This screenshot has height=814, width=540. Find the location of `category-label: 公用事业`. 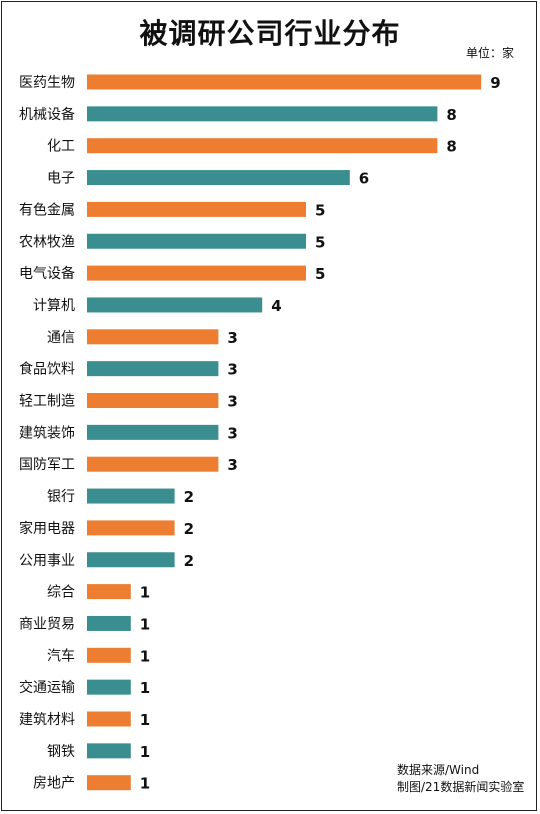

category-label: 公用事业 is located at coordinates (47, 561).